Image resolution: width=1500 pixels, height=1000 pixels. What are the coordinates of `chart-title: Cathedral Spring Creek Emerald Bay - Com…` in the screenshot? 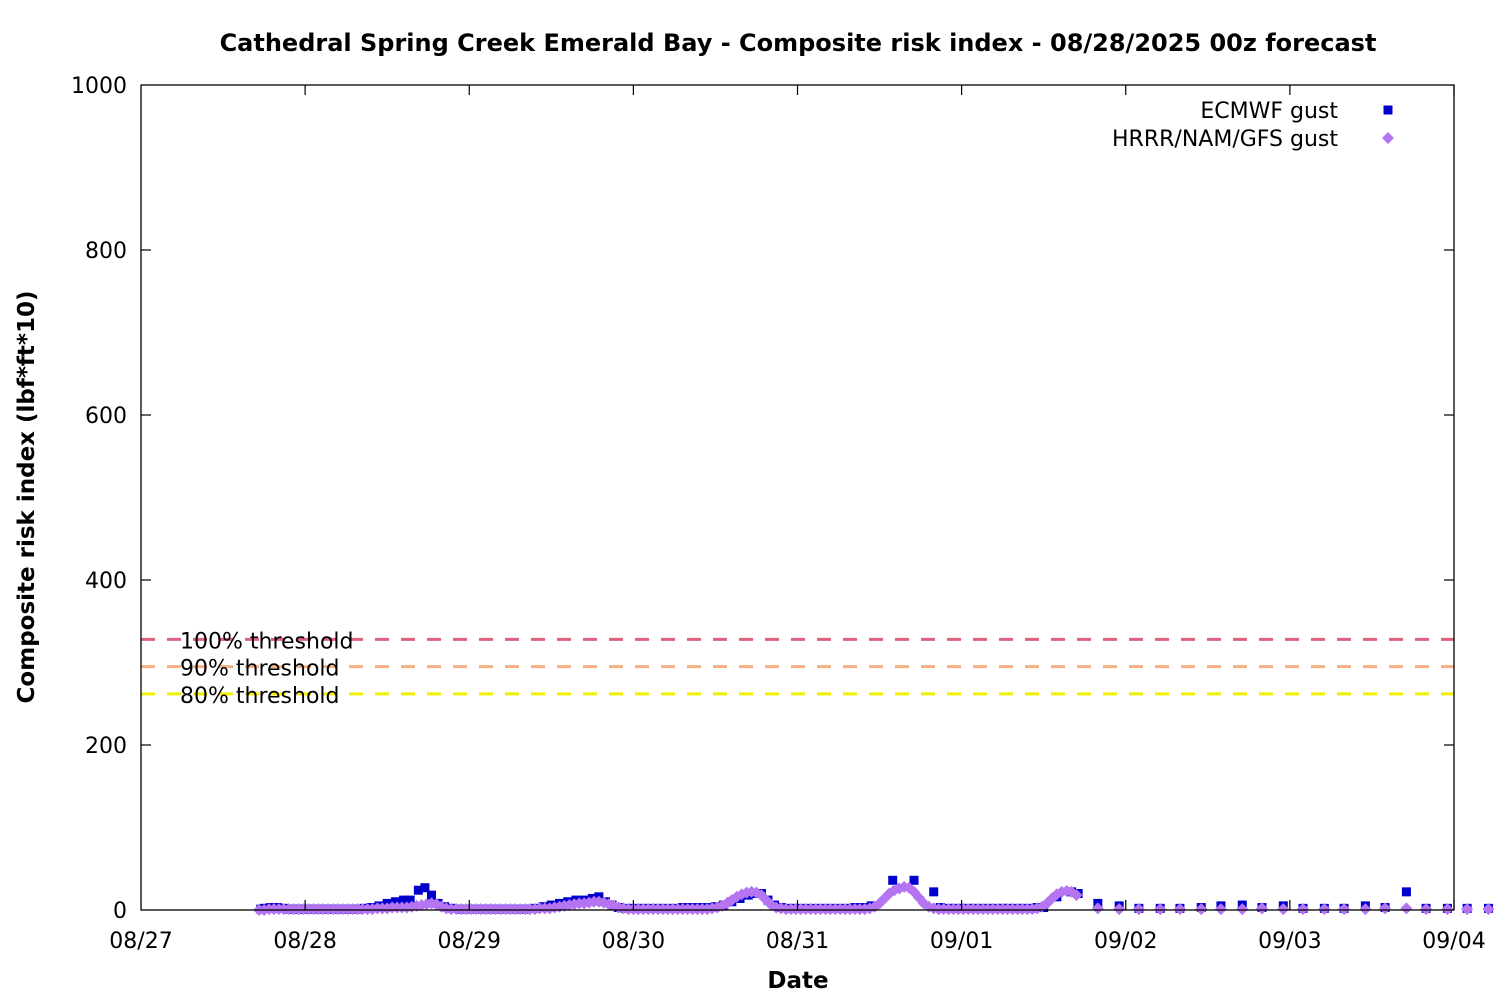 It's located at (798, 43).